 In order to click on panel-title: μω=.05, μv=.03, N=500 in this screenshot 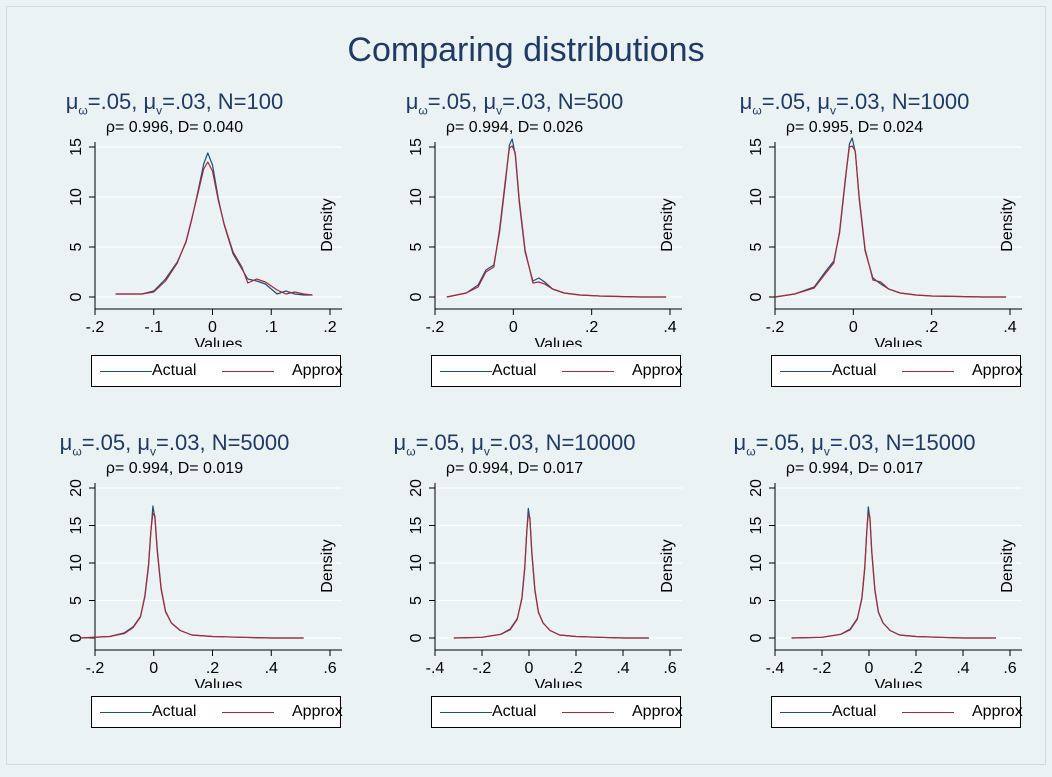, I will do `click(514, 103)`.